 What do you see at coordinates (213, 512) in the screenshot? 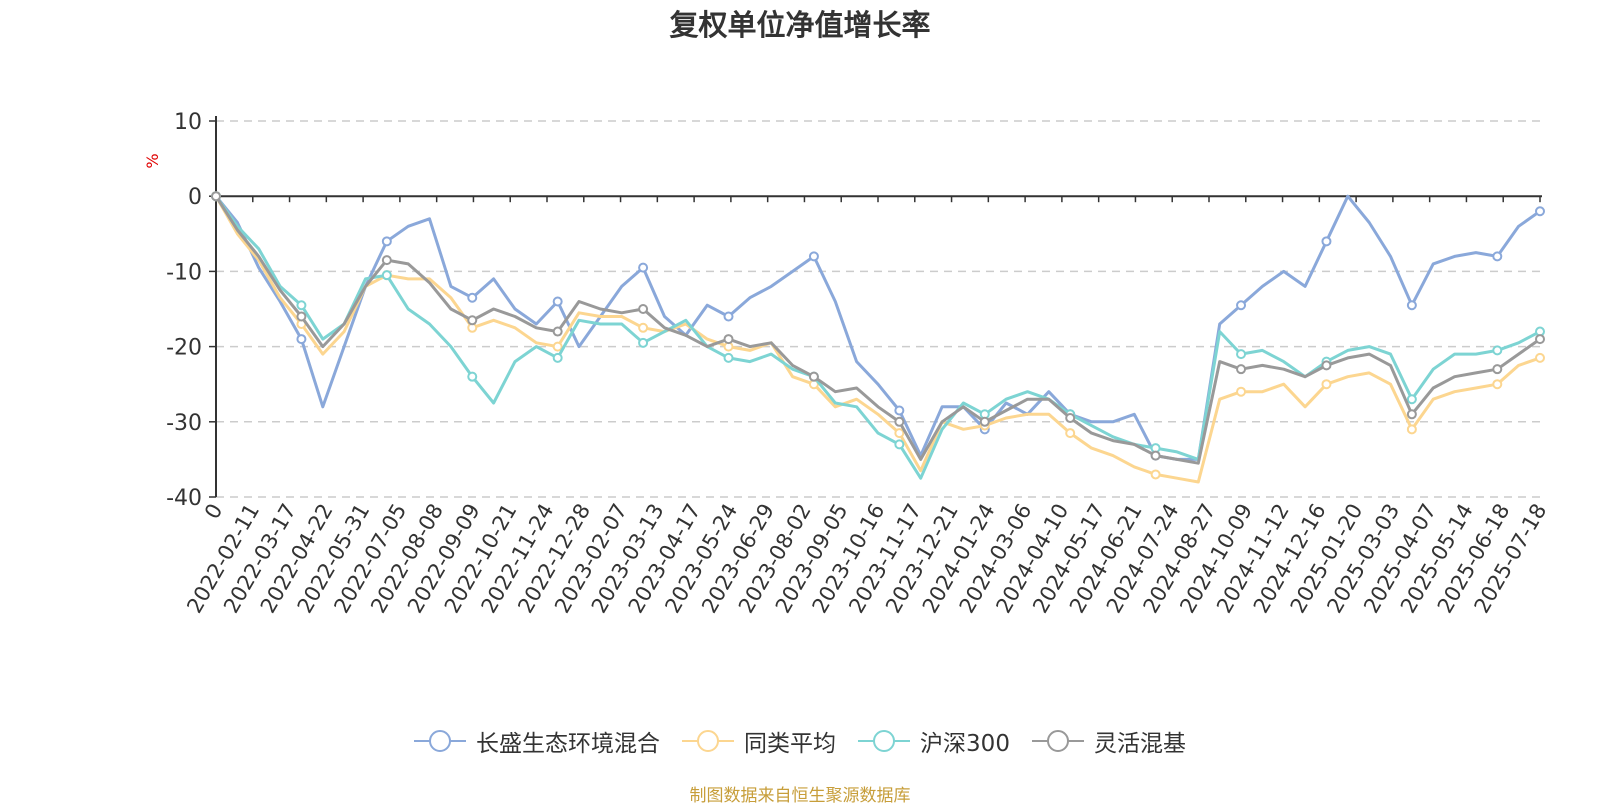
I see `x-tick-label: 0` at bounding box center [213, 512].